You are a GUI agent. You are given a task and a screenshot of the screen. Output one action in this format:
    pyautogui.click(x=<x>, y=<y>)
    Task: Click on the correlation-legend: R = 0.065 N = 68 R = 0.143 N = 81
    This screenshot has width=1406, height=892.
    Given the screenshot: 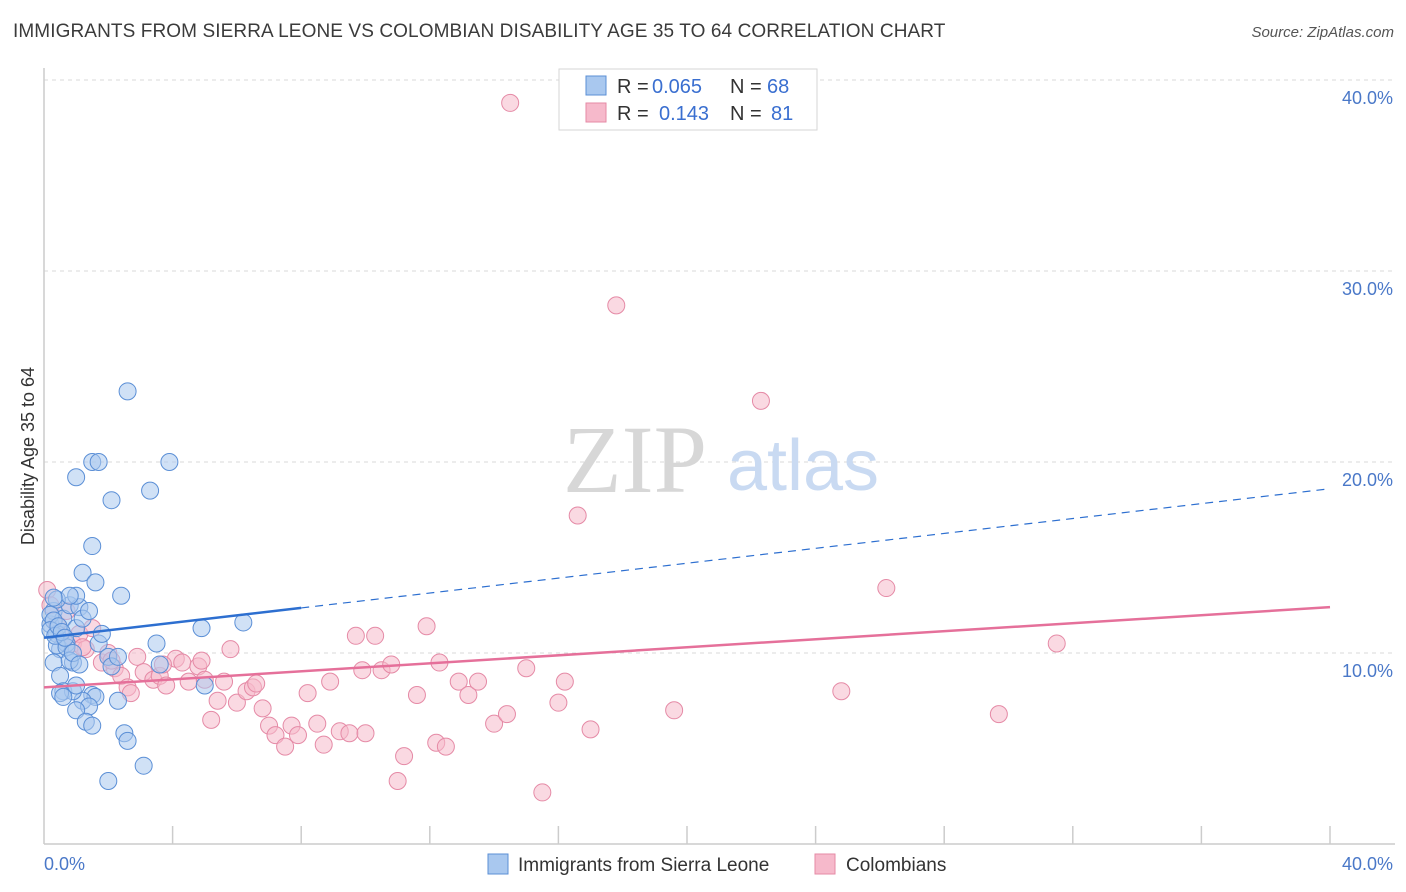 What is the action you would take?
    pyautogui.click(x=688, y=99)
    